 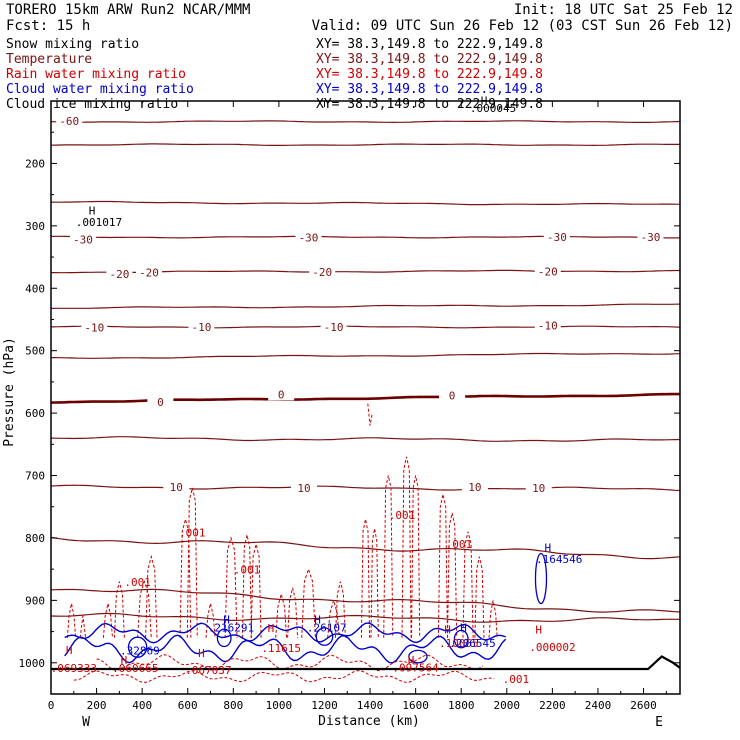 I want to click on mixing-ratio-label: .26107, so click(x=327, y=628).